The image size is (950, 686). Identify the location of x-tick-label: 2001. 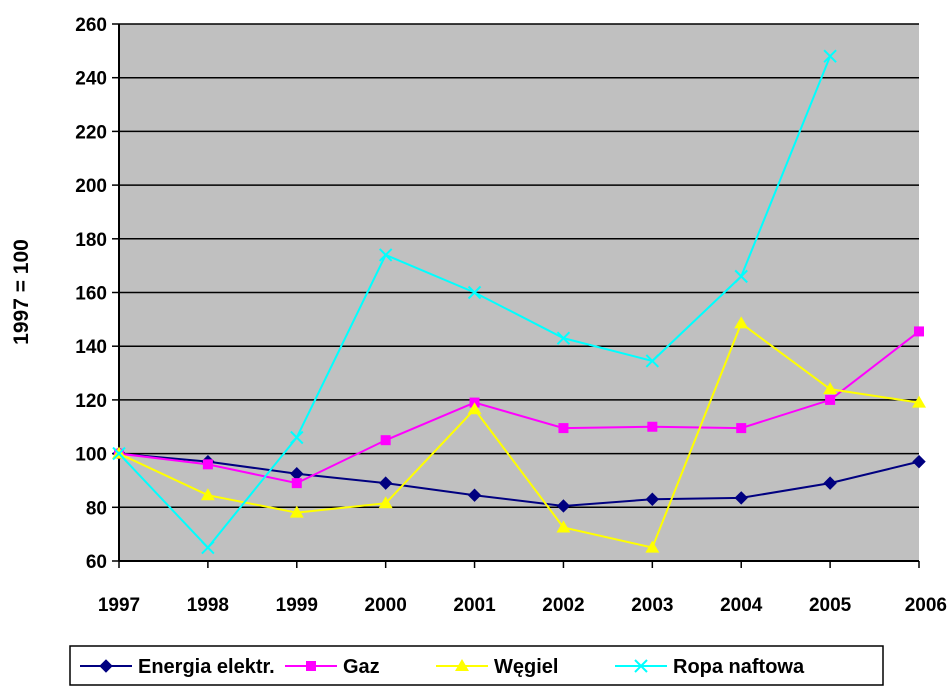
(474, 605).